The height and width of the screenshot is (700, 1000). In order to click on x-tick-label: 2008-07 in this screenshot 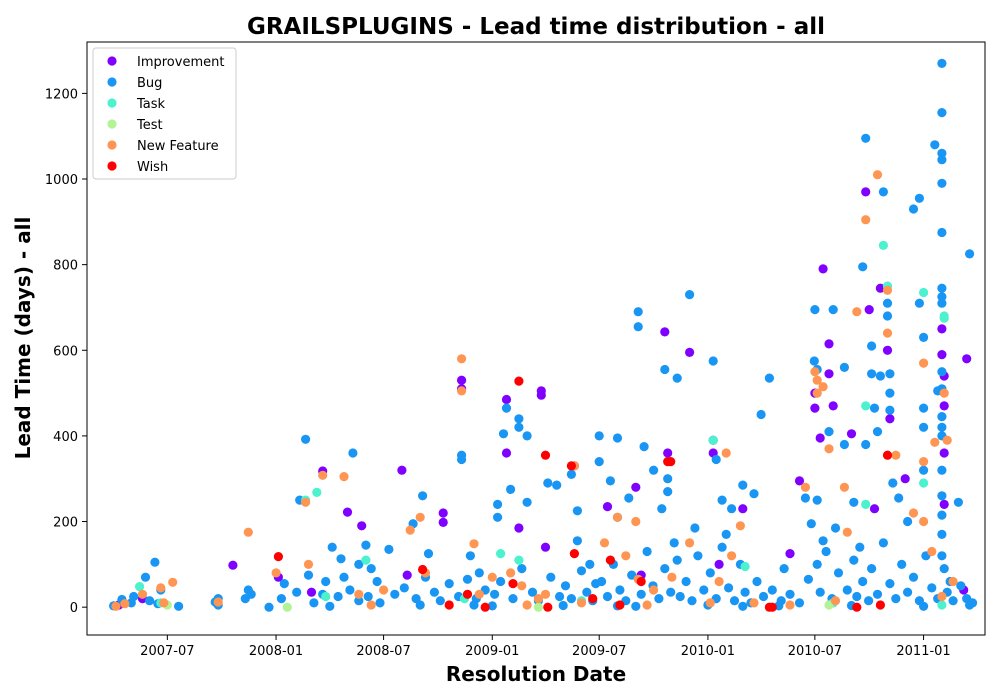, I will do `click(383, 651)`.